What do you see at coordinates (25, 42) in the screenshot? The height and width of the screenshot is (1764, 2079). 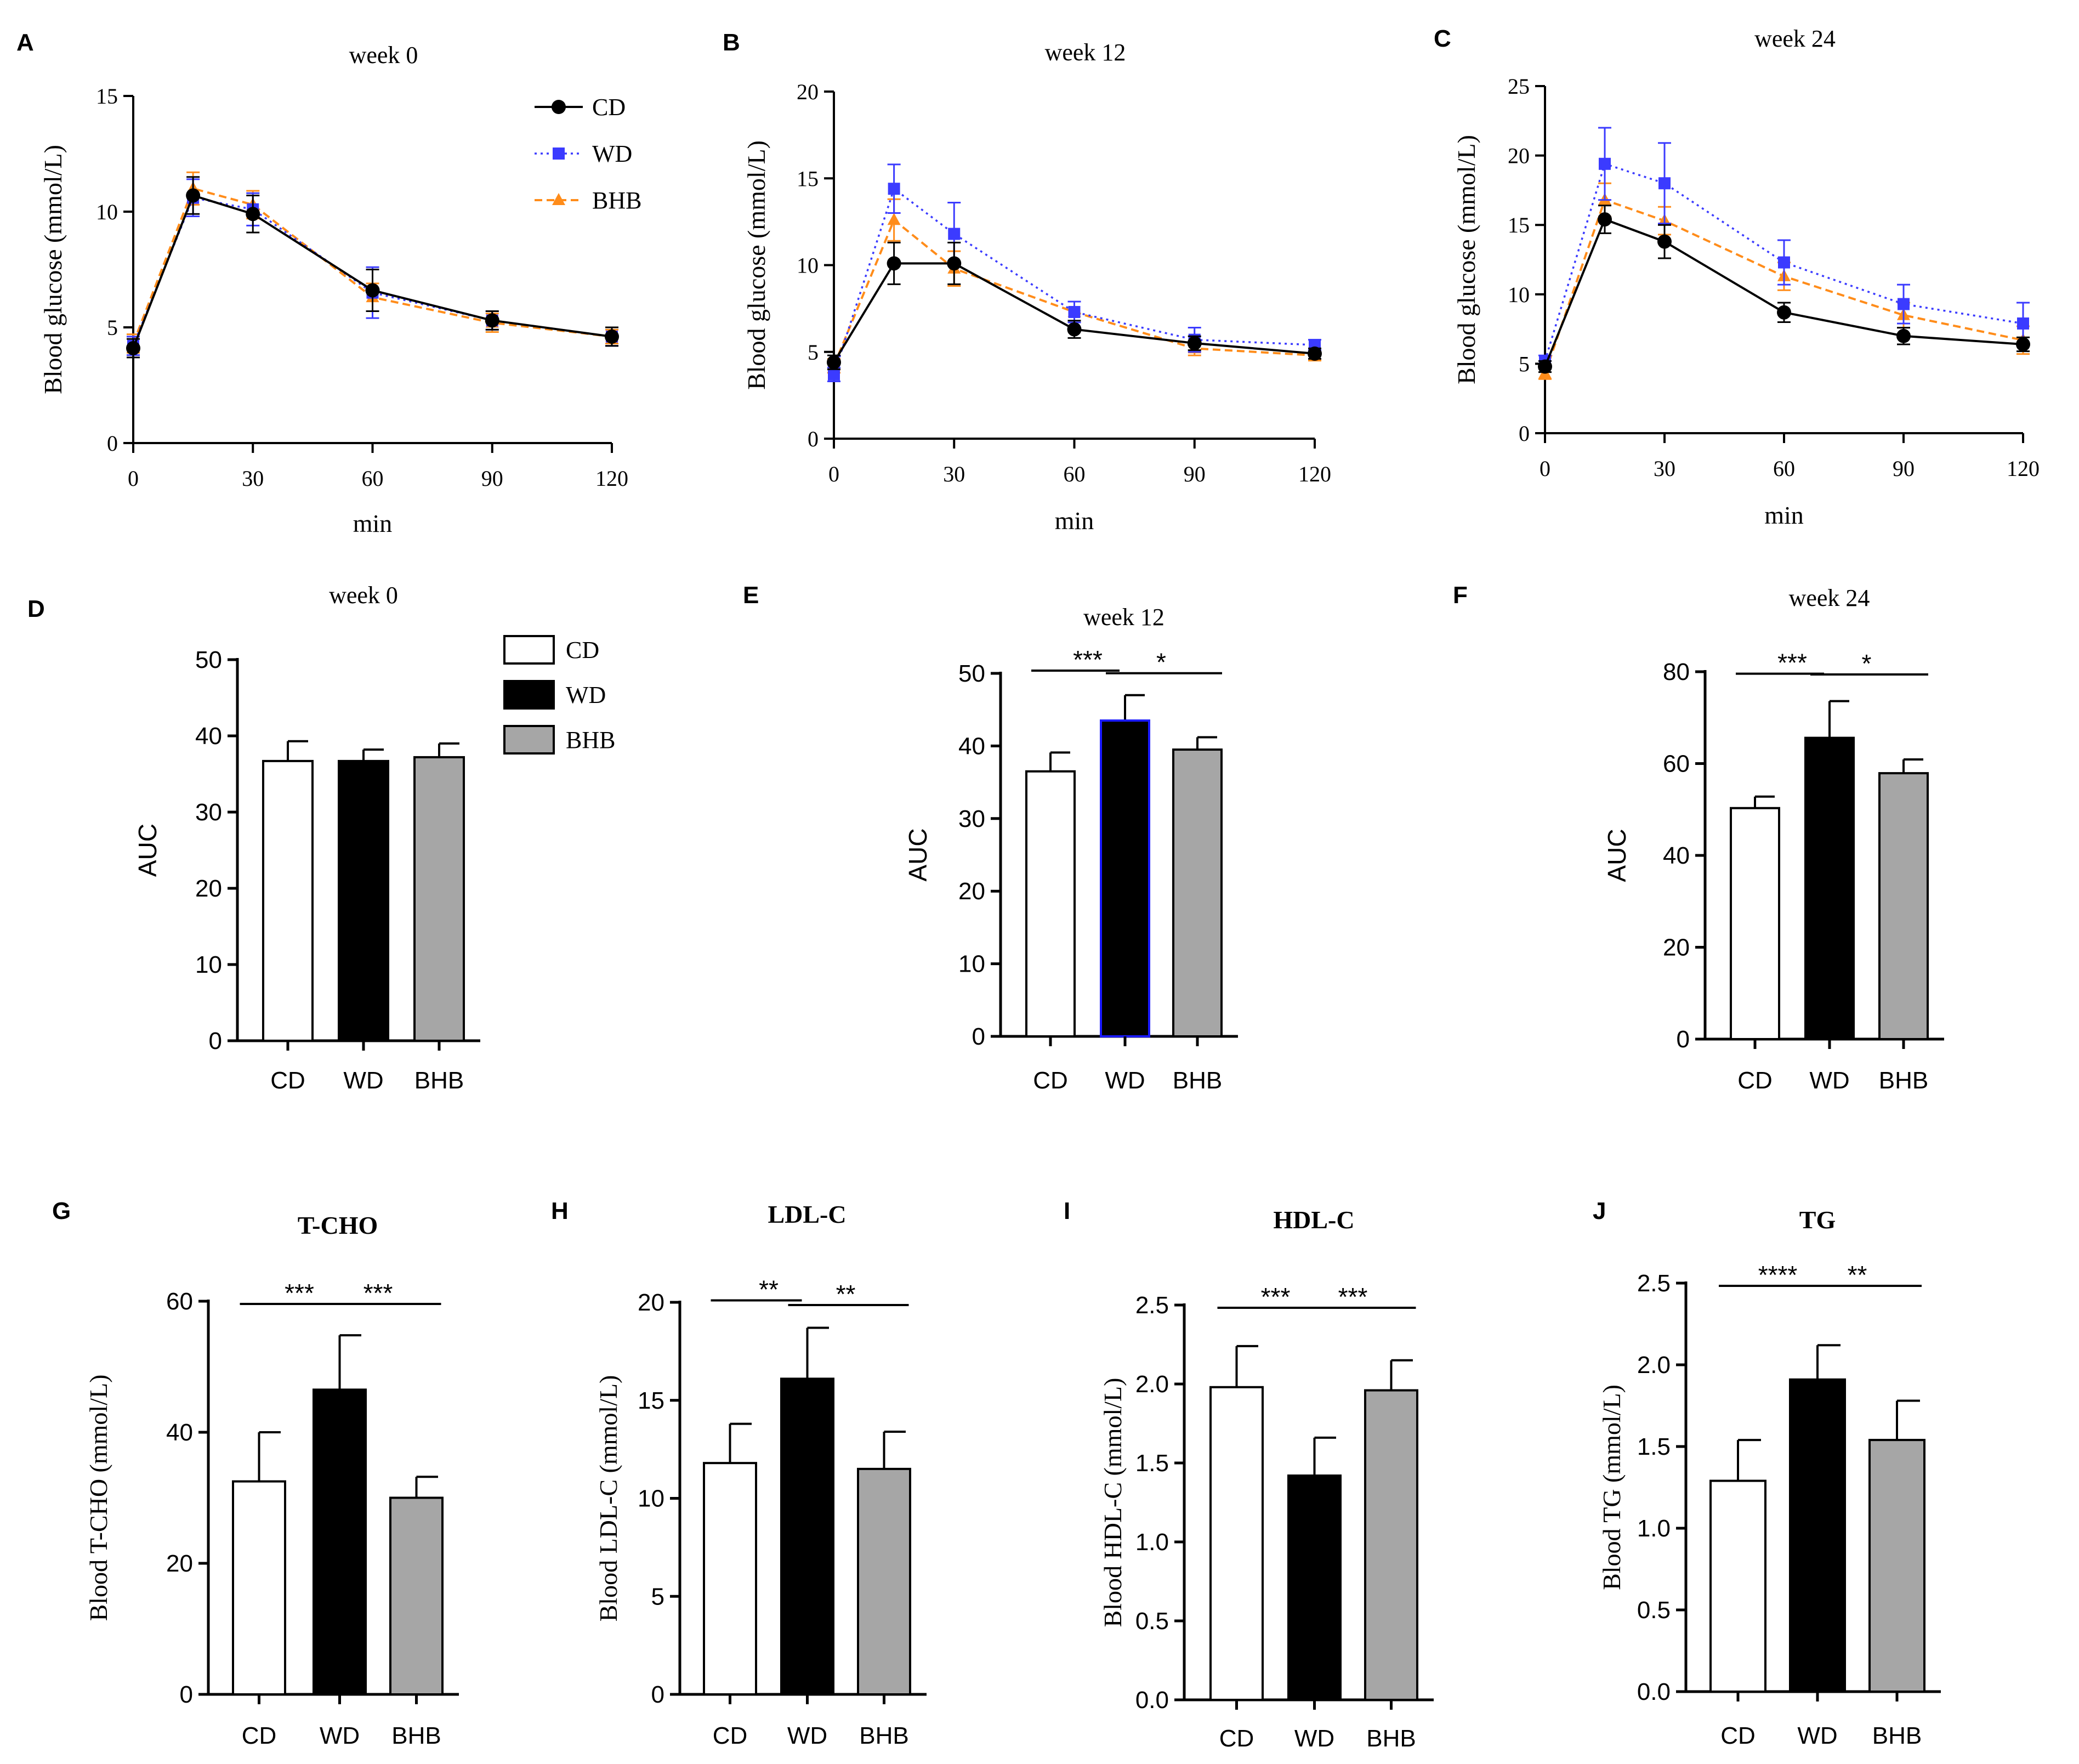 I see `panel-letter: A` at bounding box center [25, 42].